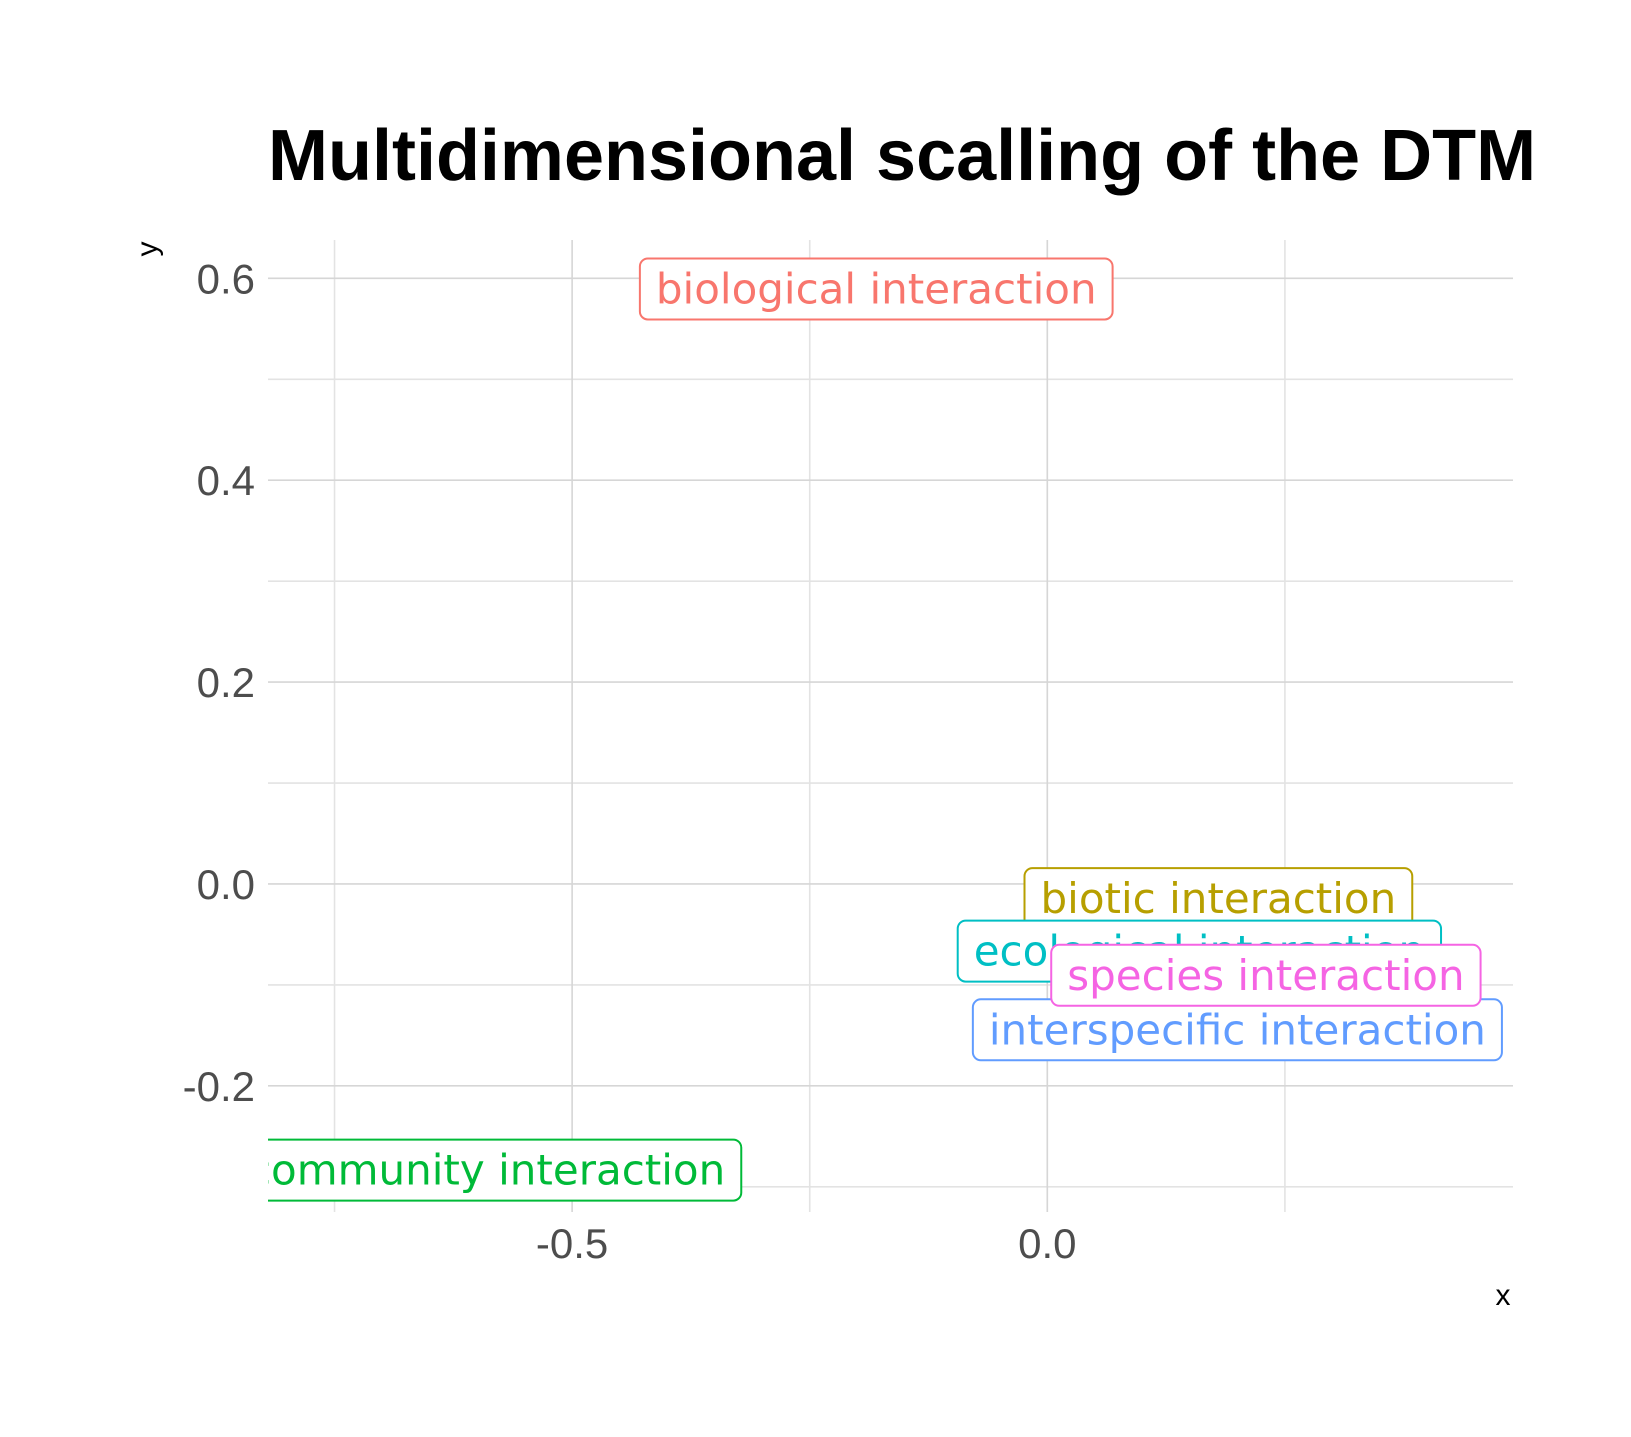 The height and width of the screenshot is (1437, 1631). I want to click on point-label-text: interspecific interaction, so click(1237, 1029).